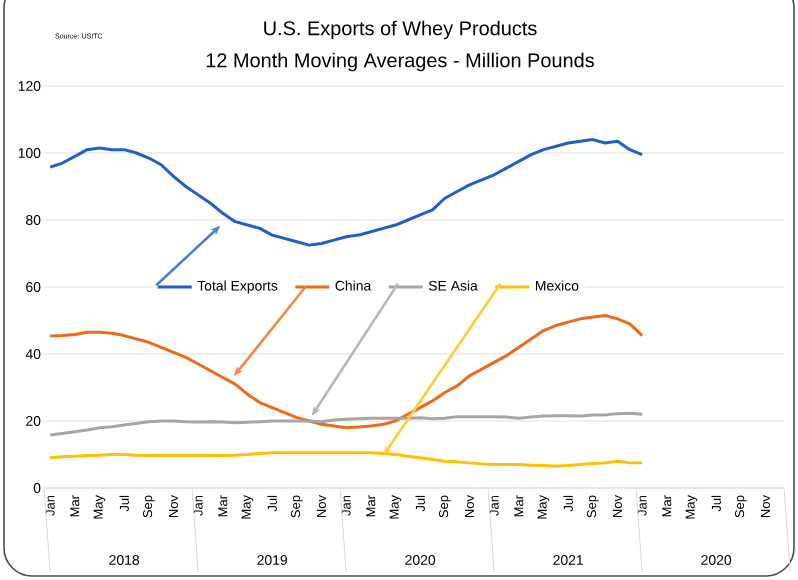 The width and height of the screenshot is (798, 580). What do you see at coordinates (400, 62) in the screenshot?
I see `chart-subtitle: 12 Month Moving Averages - Million Pounds` at bounding box center [400, 62].